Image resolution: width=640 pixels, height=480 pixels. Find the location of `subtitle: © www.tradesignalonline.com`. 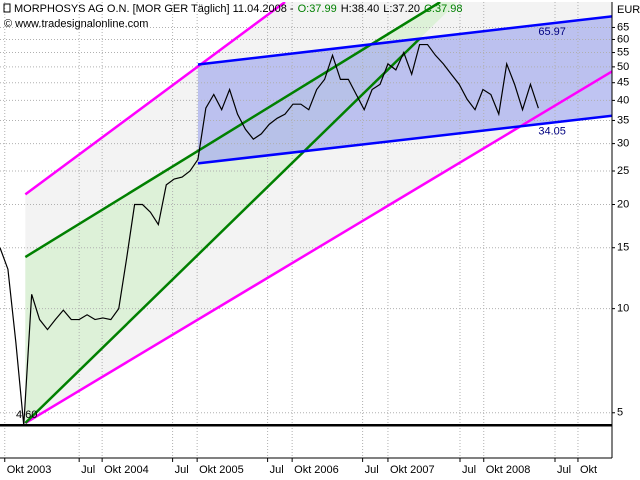

subtitle: © www.tradesignalonline.com is located at coordinates (76, 24).